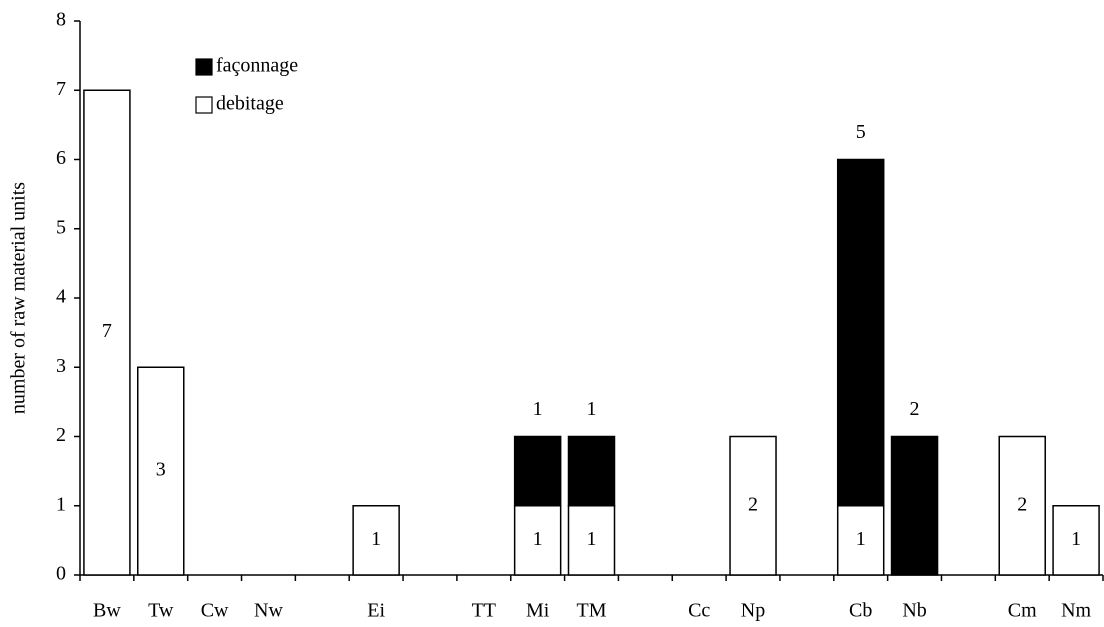  Describe the element at coordinates (19, 298) in the screenshot. I see `y-axis-label: number of raw material units` at that location.